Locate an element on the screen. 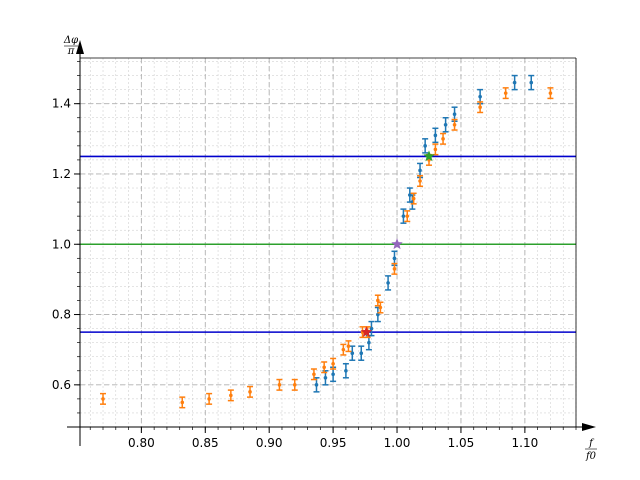 The width and height of the screenshot is (640, 480). x-tick-label: 1.00 is located at coordinates (397, 443).